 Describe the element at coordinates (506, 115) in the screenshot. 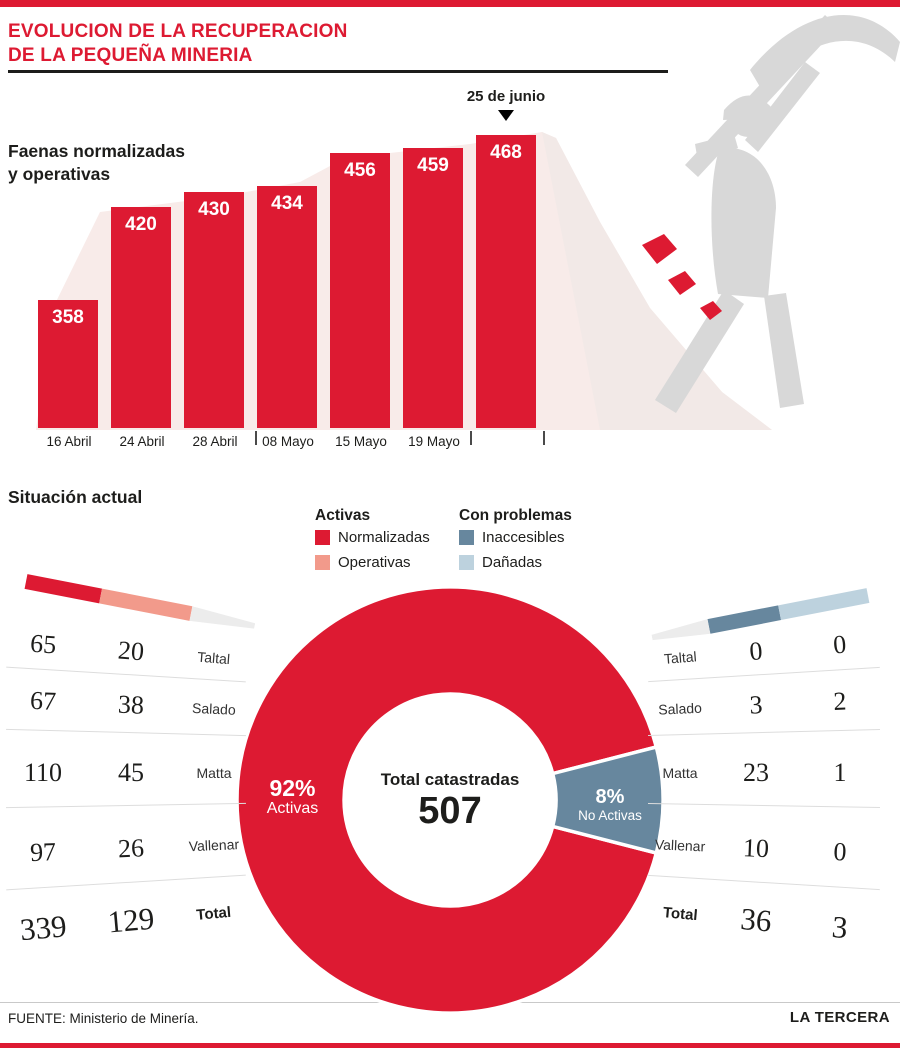

I see `arrow-down-icon` at that location.